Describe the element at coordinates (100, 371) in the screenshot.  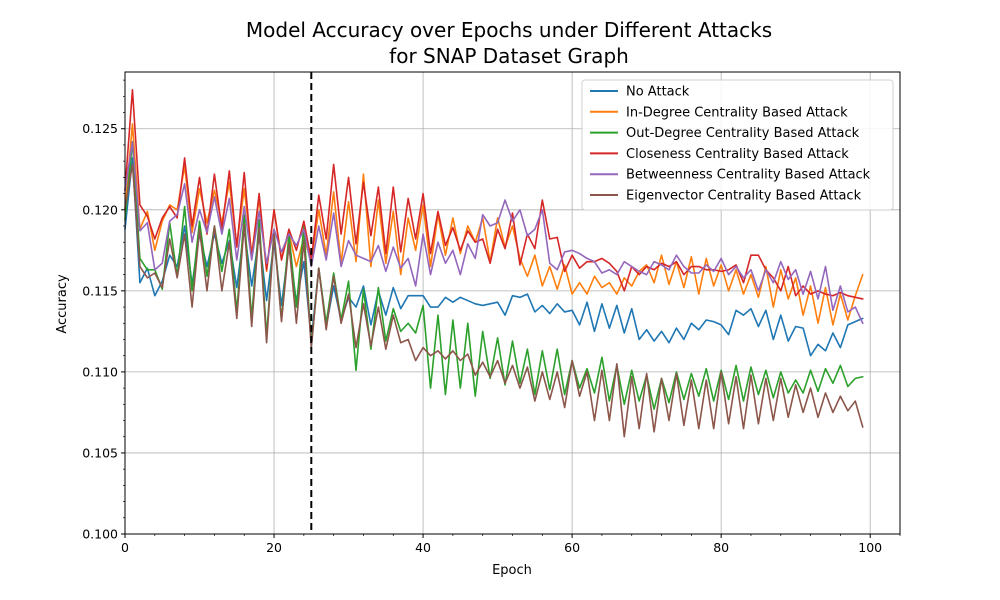
I see `y-tick-label: 0.110` at that location.